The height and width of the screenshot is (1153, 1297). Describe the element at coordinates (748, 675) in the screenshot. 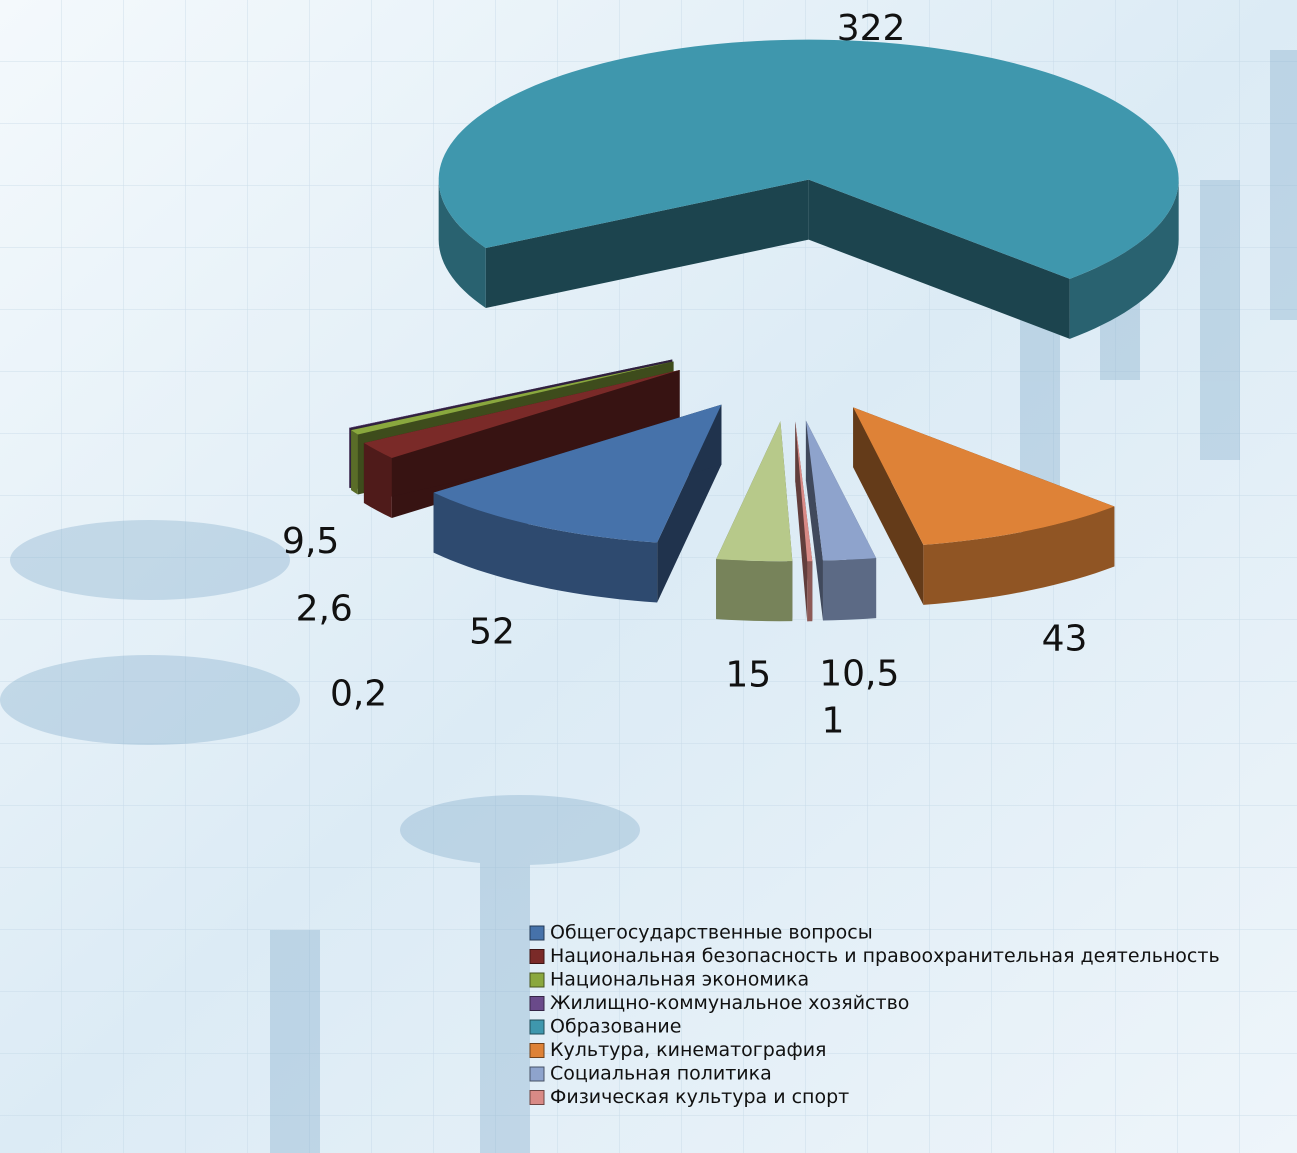

I see `value-label: 15` at that location.